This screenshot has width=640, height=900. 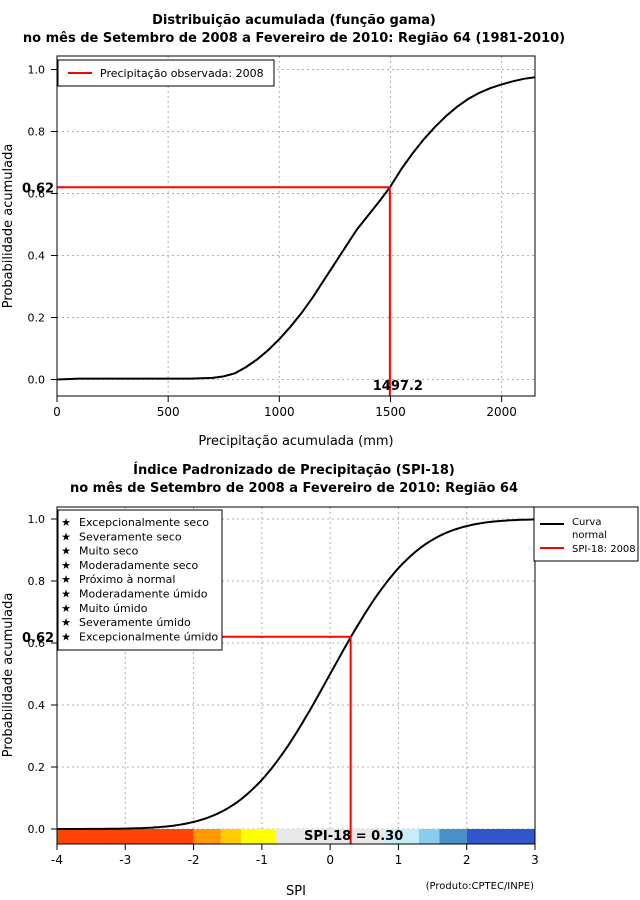 What do you see at coordinates (144, 522) in the screenshot?
I see `category-legend-label: Excepcionalmente seco` at bounding box center [144, 522].